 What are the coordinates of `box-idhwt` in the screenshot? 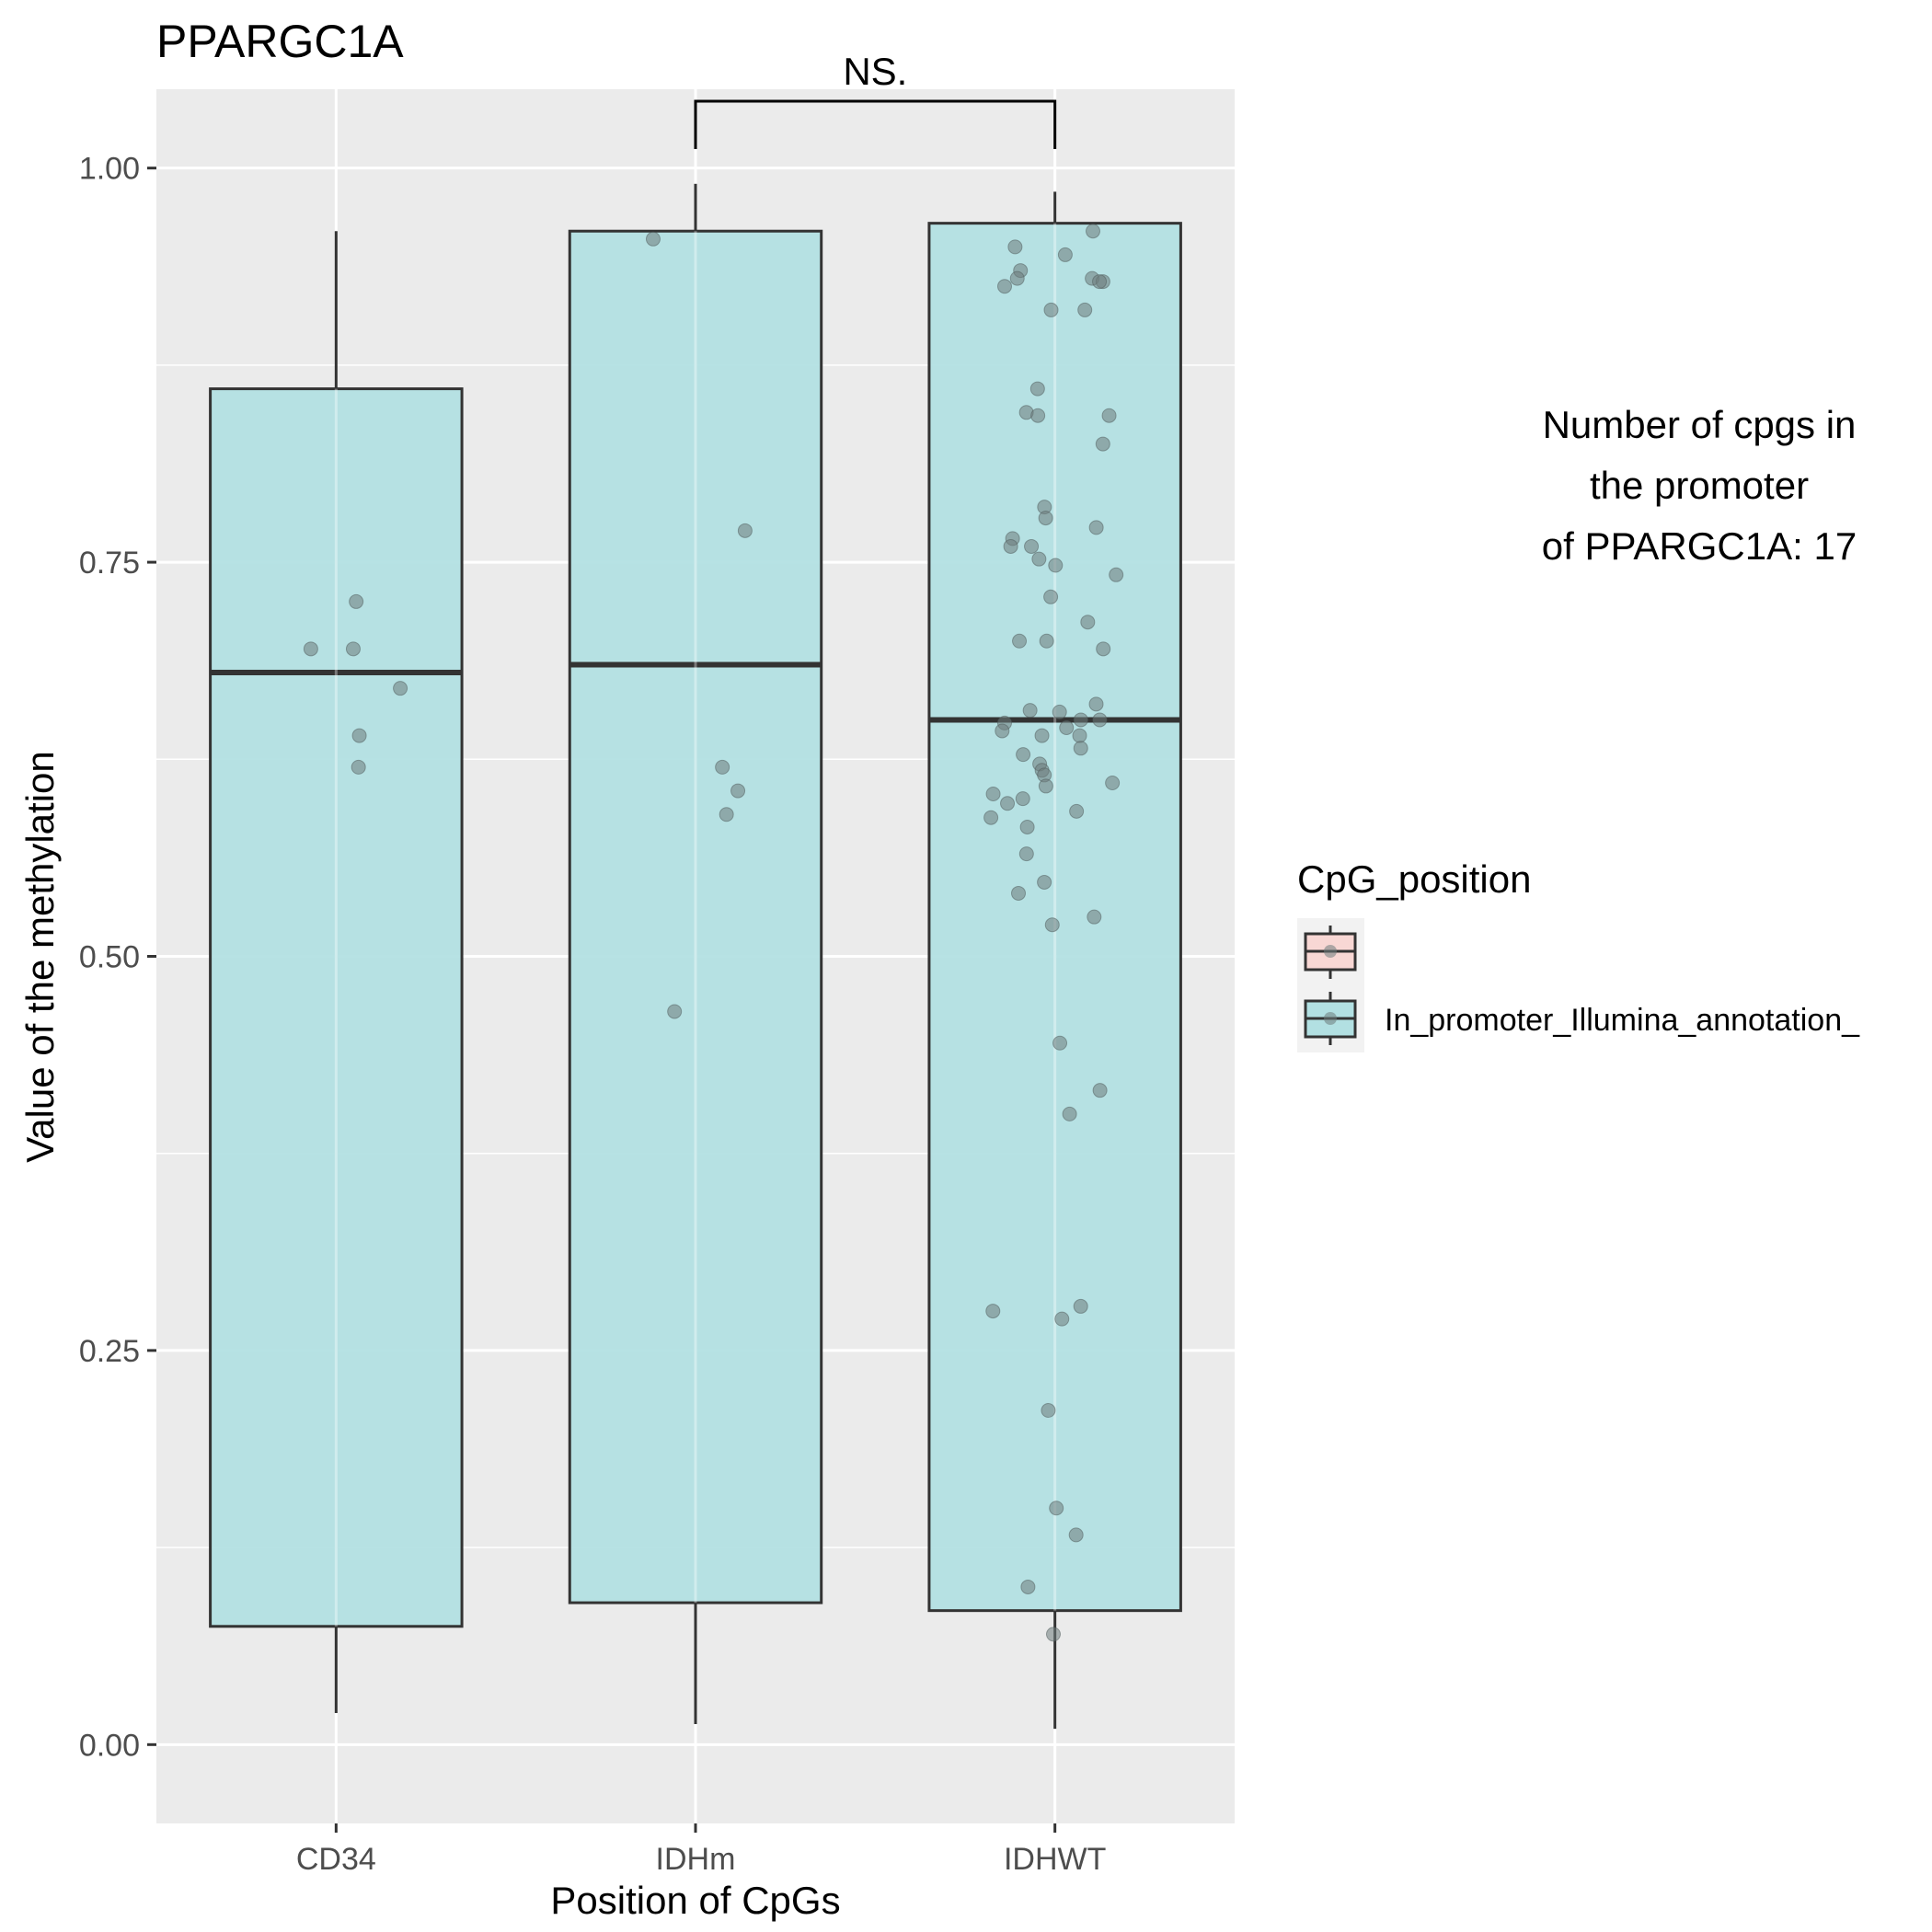 It's located at (1054, 960).